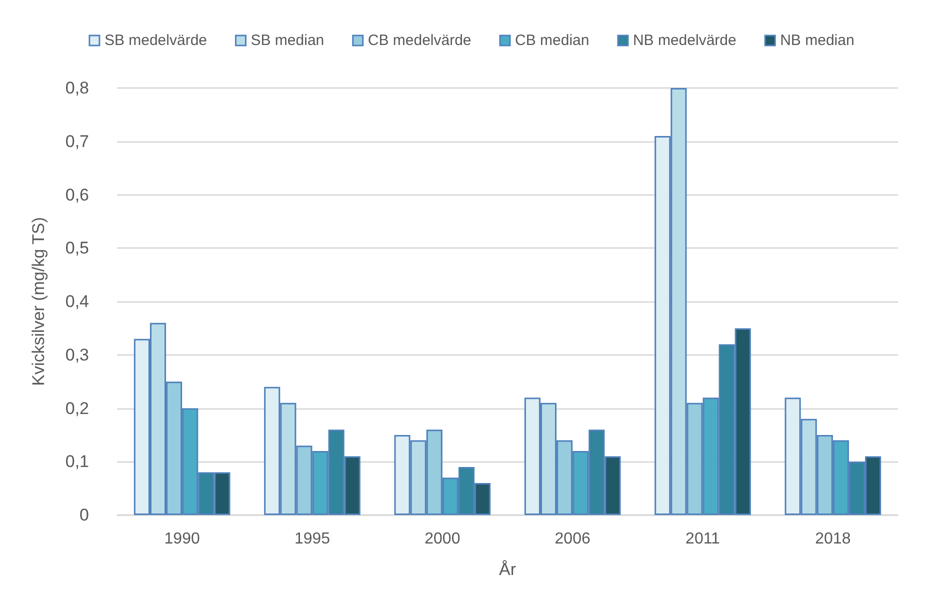 The width and height of the screenshot is (943, 601). Describe the element at coordinates (420, 40) in the screenshot. I see `legend-label: CB medelvärde` at that location.